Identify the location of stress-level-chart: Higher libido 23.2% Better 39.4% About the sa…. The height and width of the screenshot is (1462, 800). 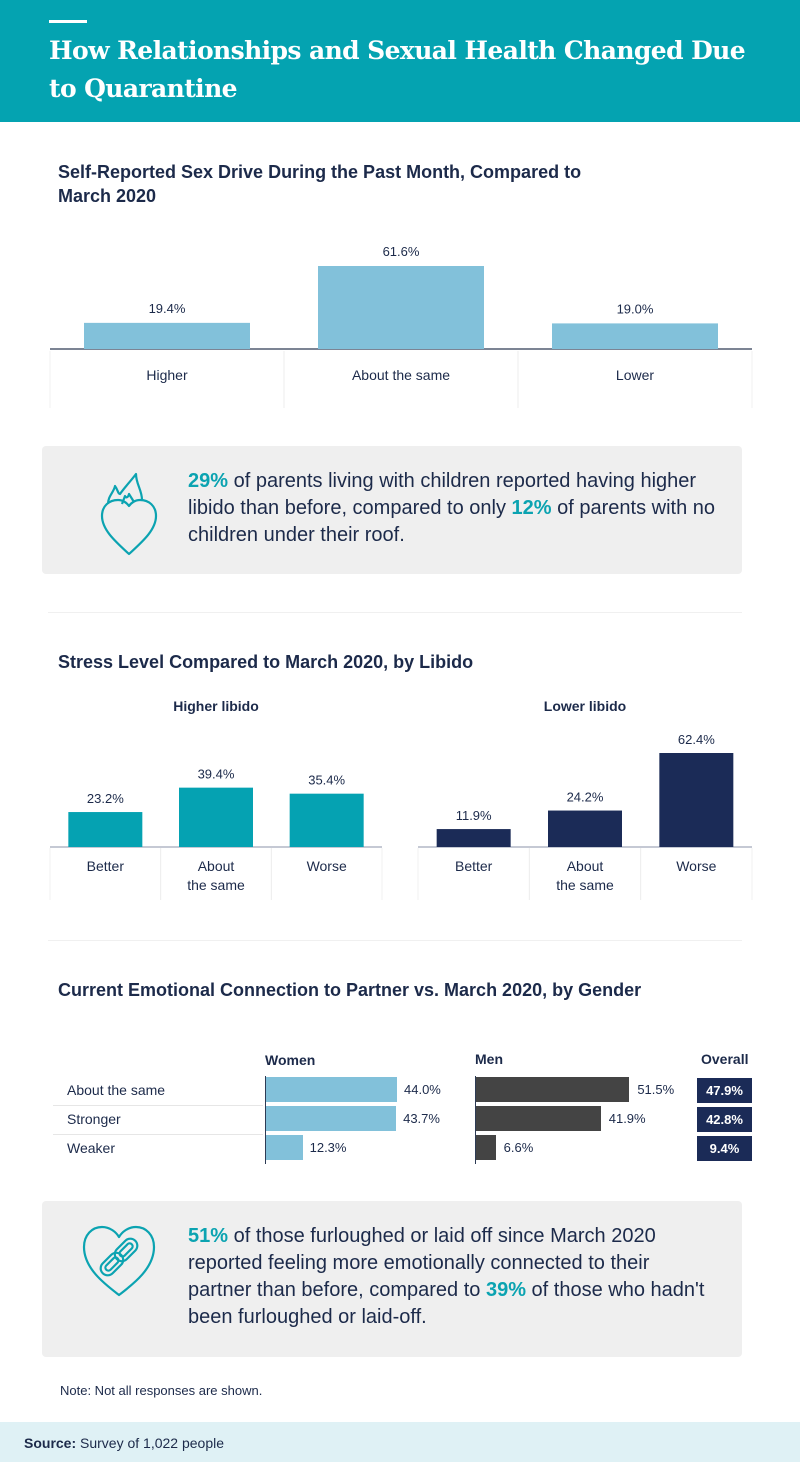
(401, 799).